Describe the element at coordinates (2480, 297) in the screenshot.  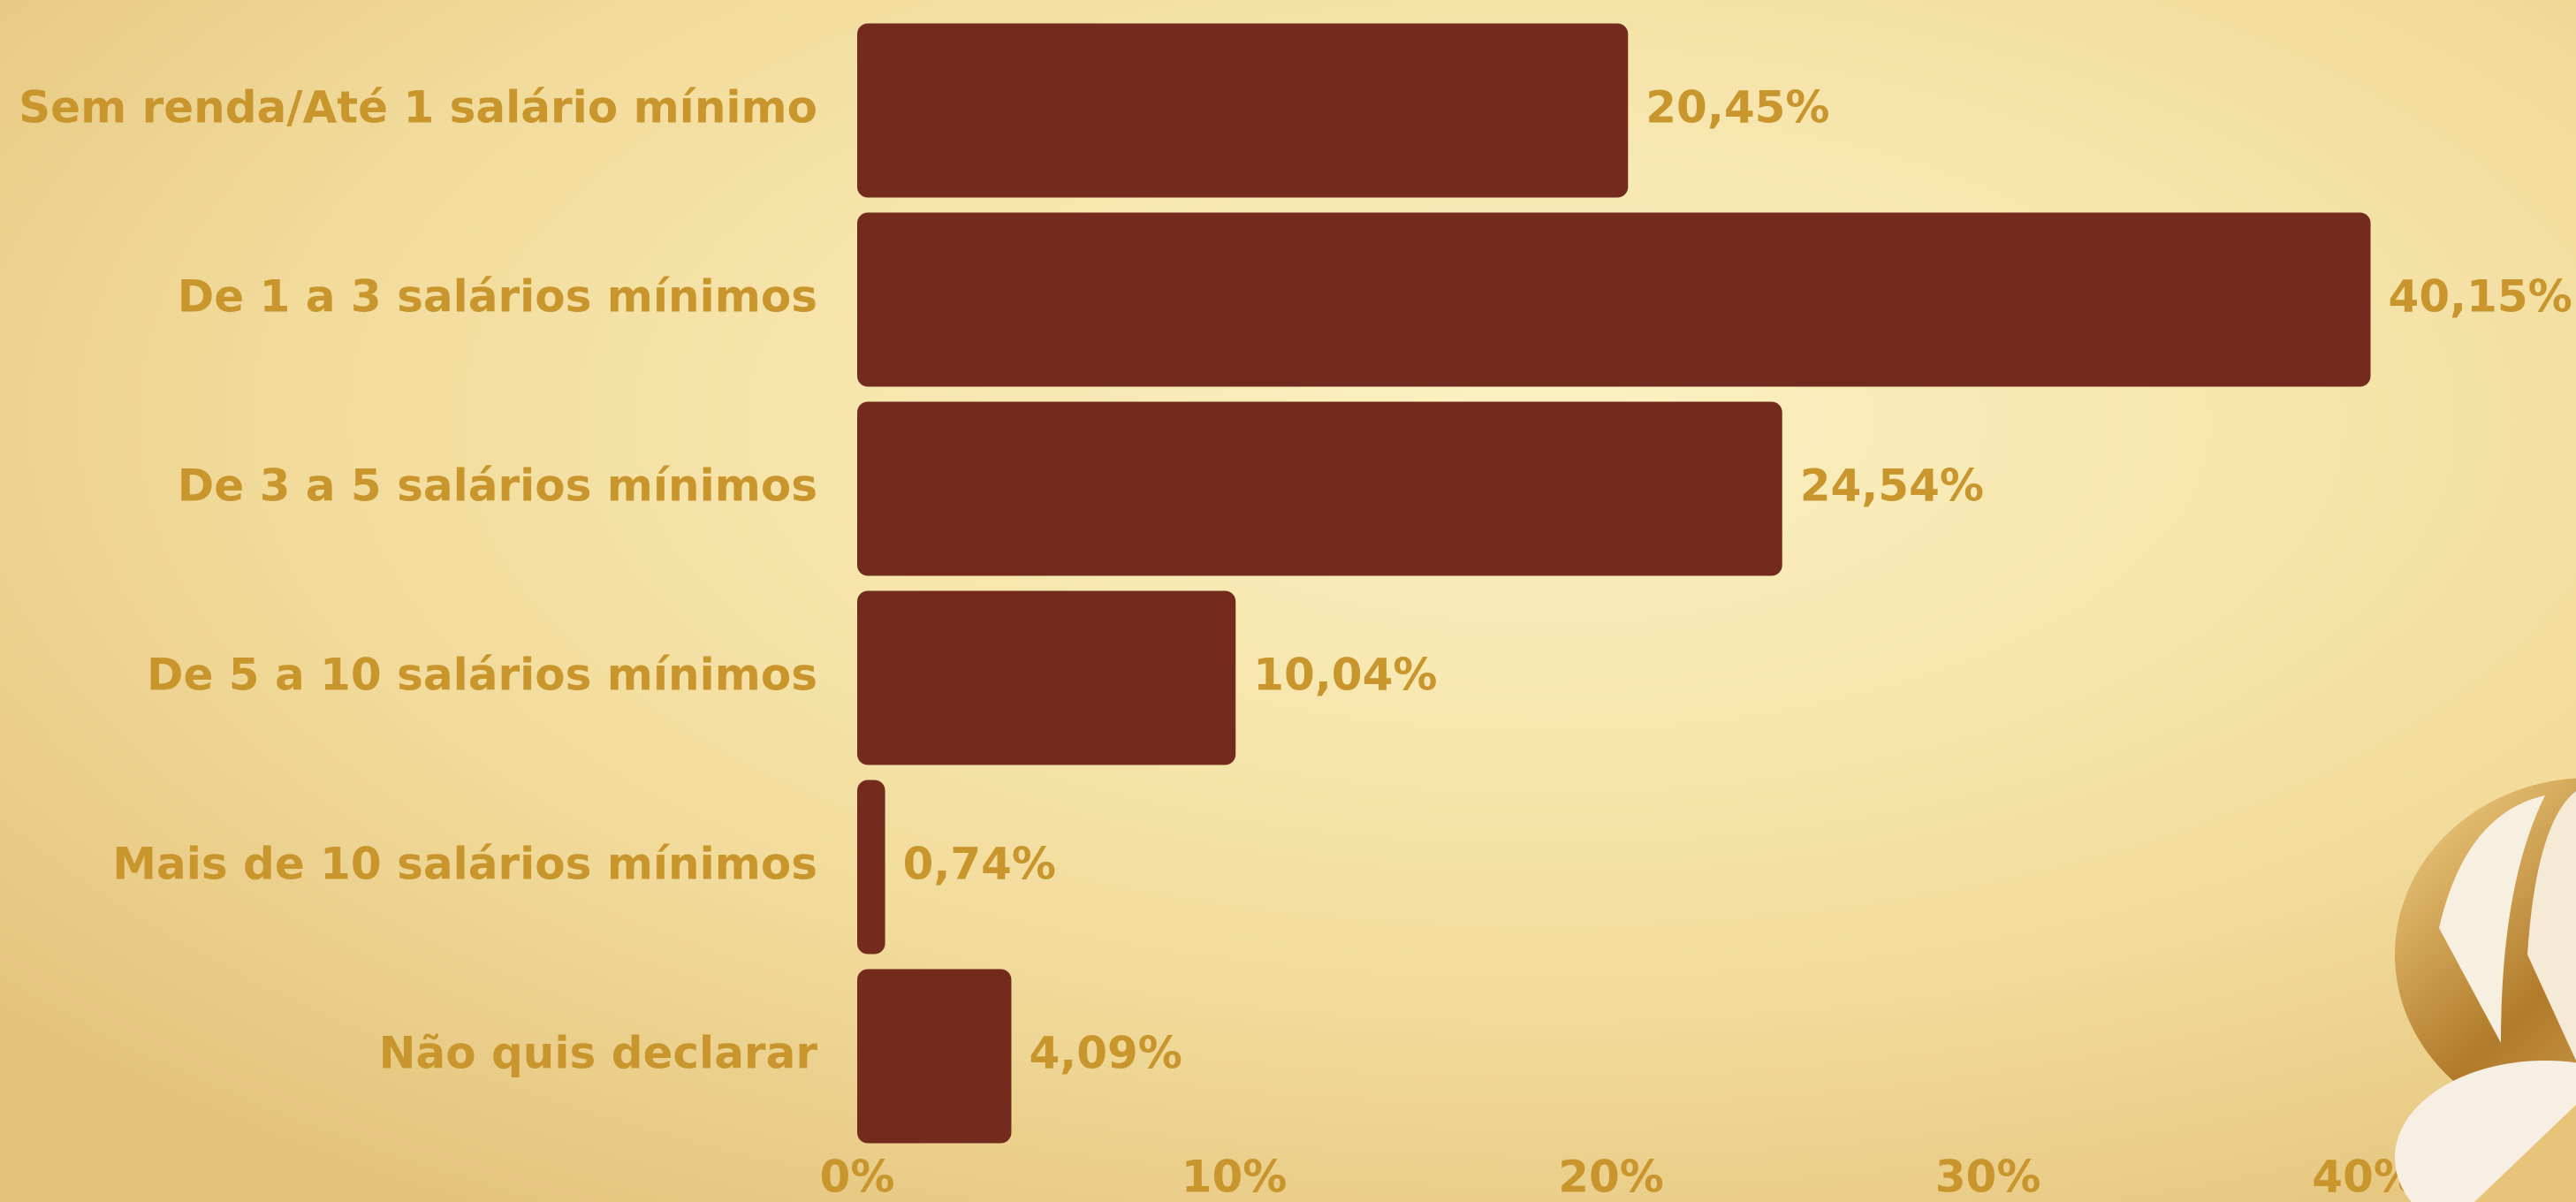
I see `value-label: 40,15%` at that location.